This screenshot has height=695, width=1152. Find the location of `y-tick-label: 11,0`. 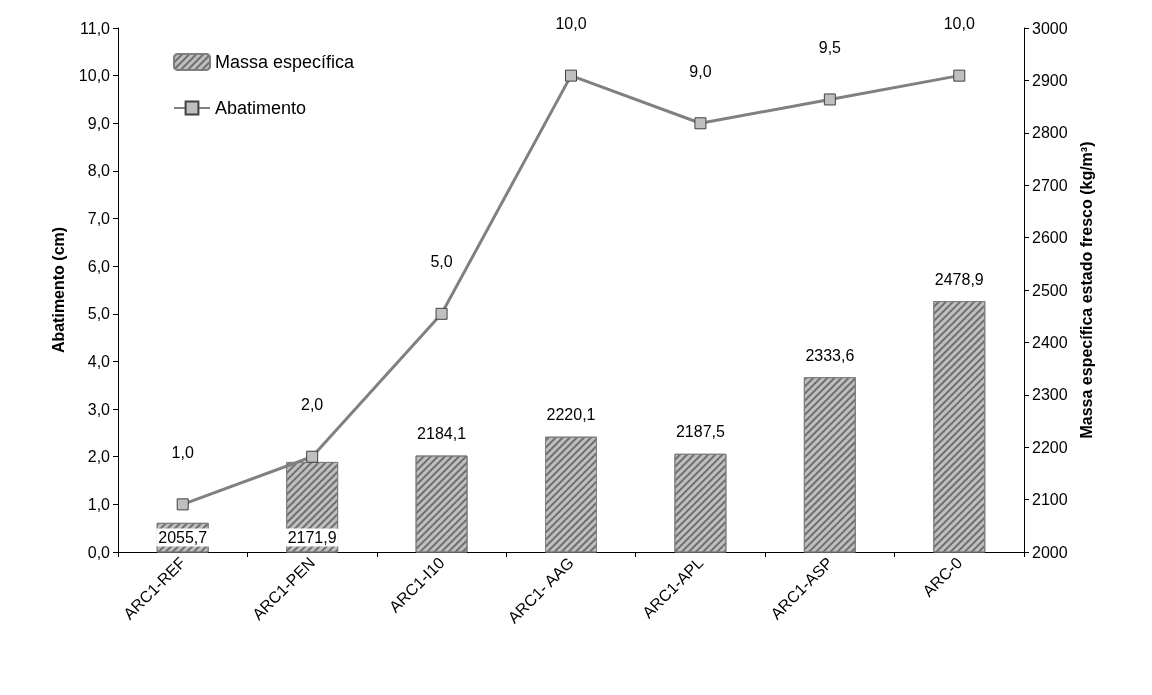

y-tick-label: 11,0 is located at coordinates (95, 28).